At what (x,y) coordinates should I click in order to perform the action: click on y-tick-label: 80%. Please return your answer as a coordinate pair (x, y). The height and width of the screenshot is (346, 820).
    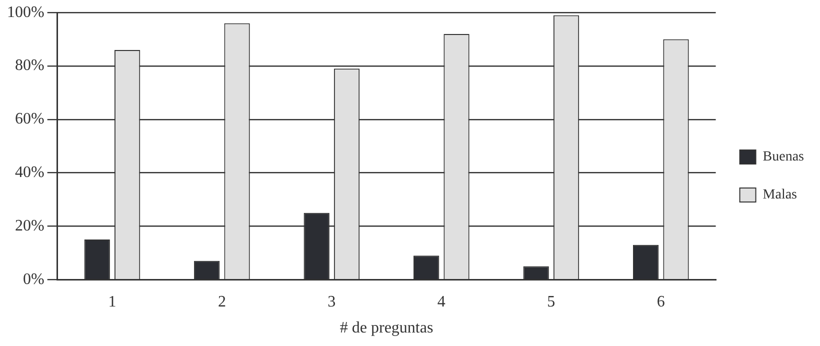
    Looking at the image, I should click on (29, 65).